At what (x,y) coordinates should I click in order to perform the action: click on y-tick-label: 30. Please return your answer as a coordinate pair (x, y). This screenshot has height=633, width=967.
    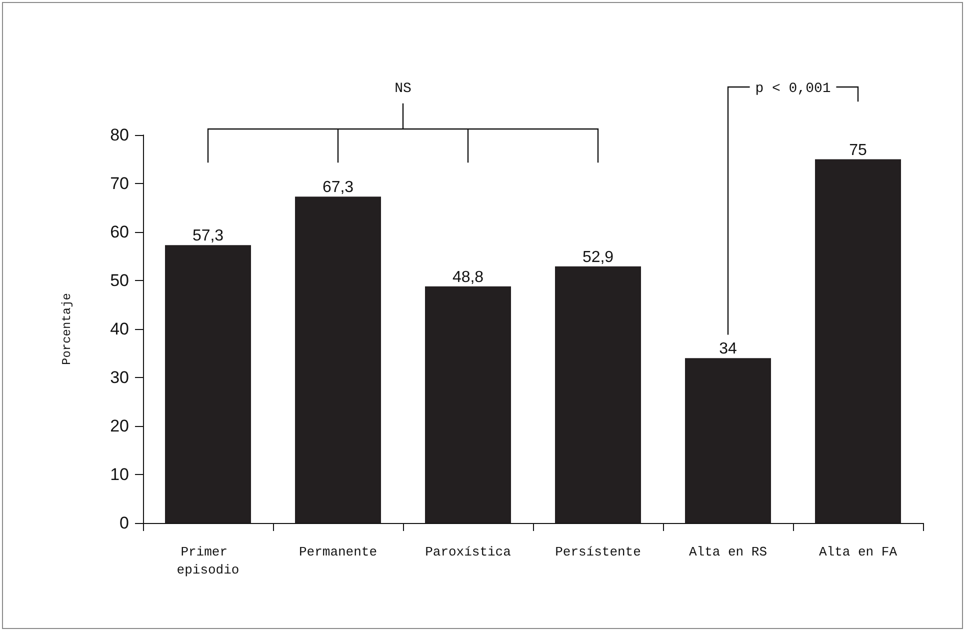
    Looking at the image, I should click on (119, 377).